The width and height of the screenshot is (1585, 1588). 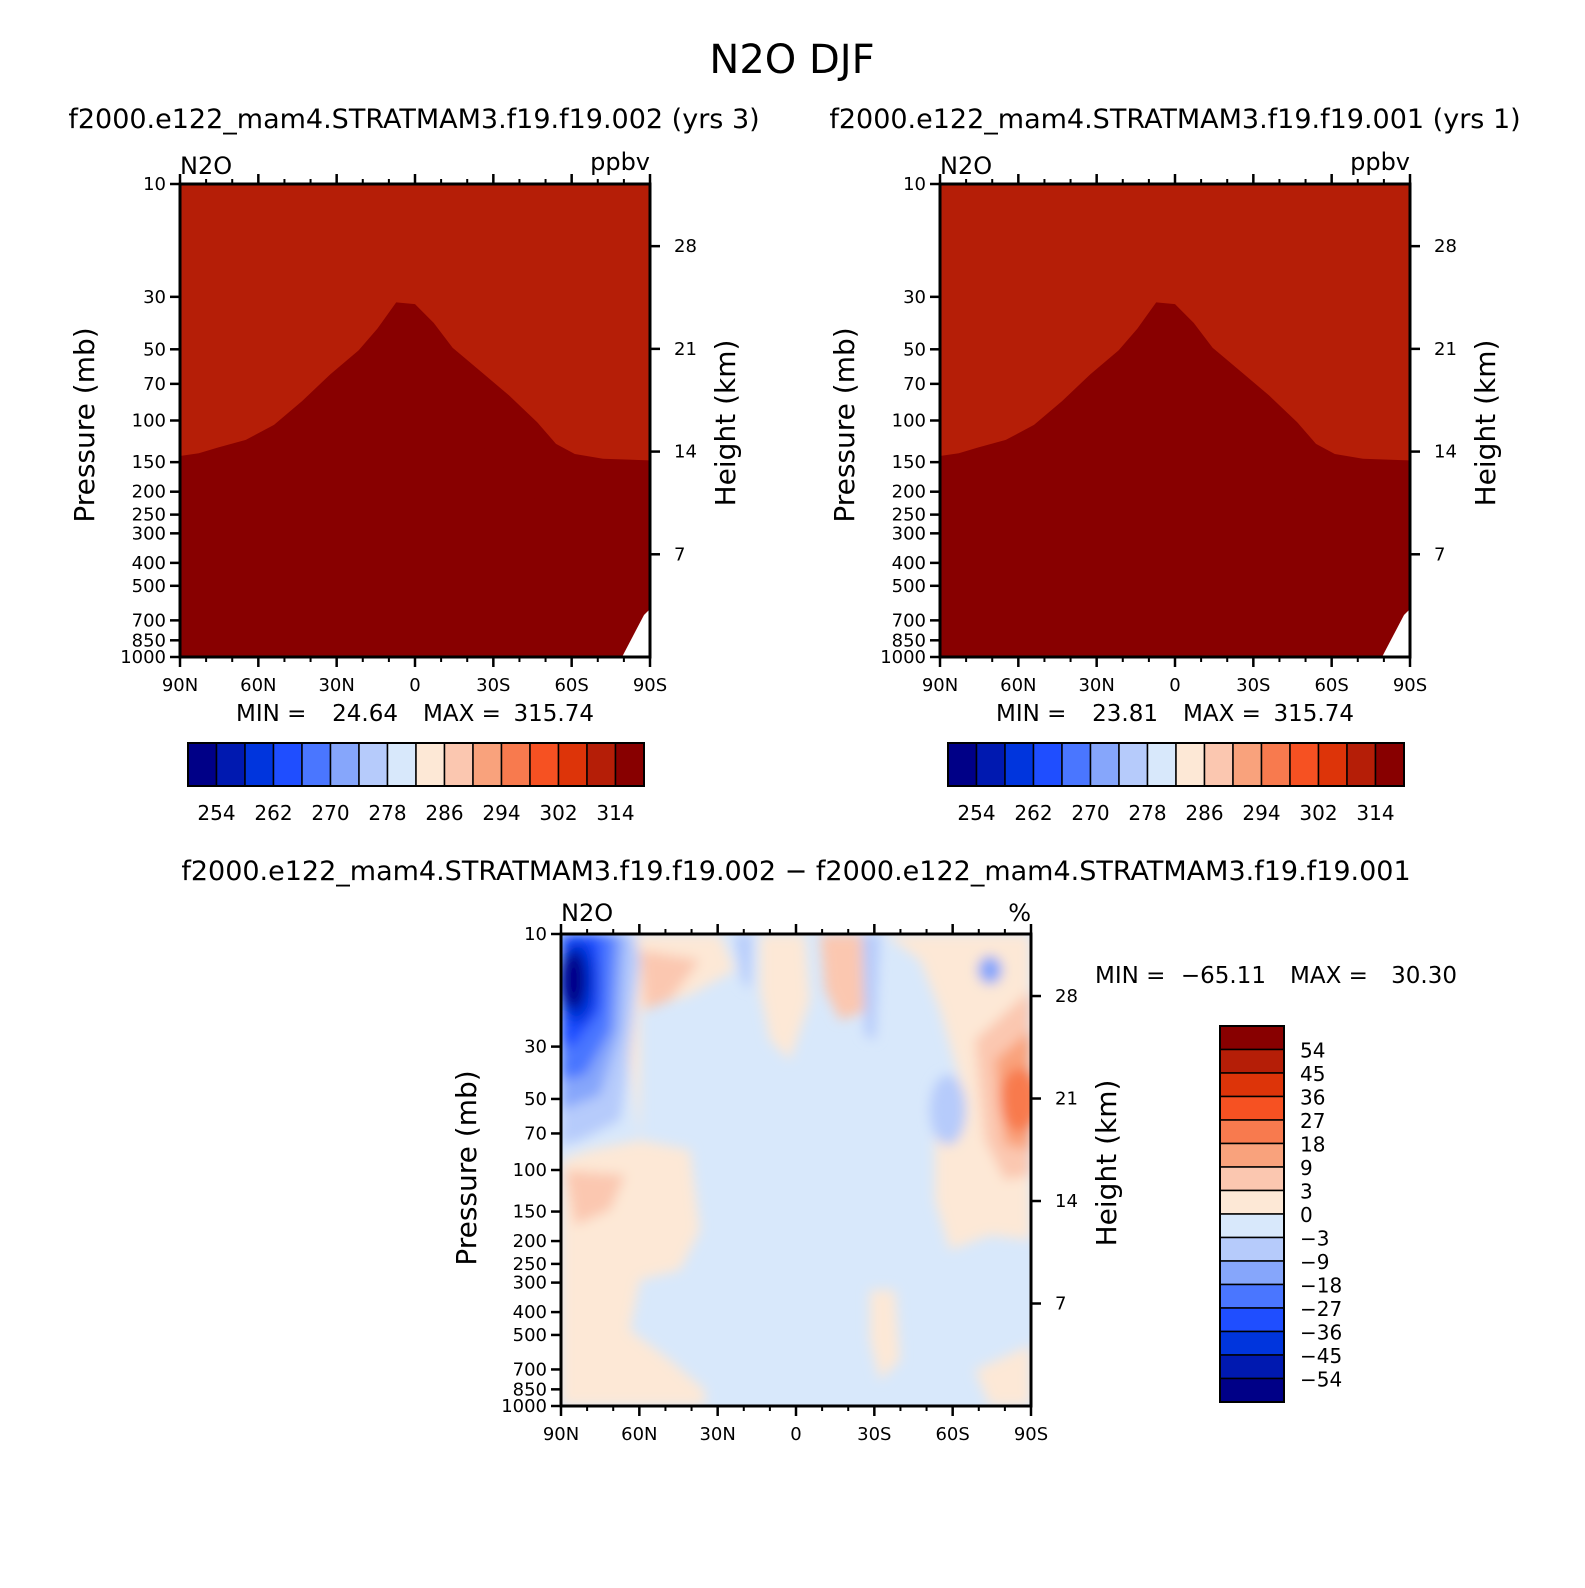 What do you see at coordinates (909, 640) in the screenshot?
I see `panel-2-ytick-label: 850` at bounding box center [909, 640].